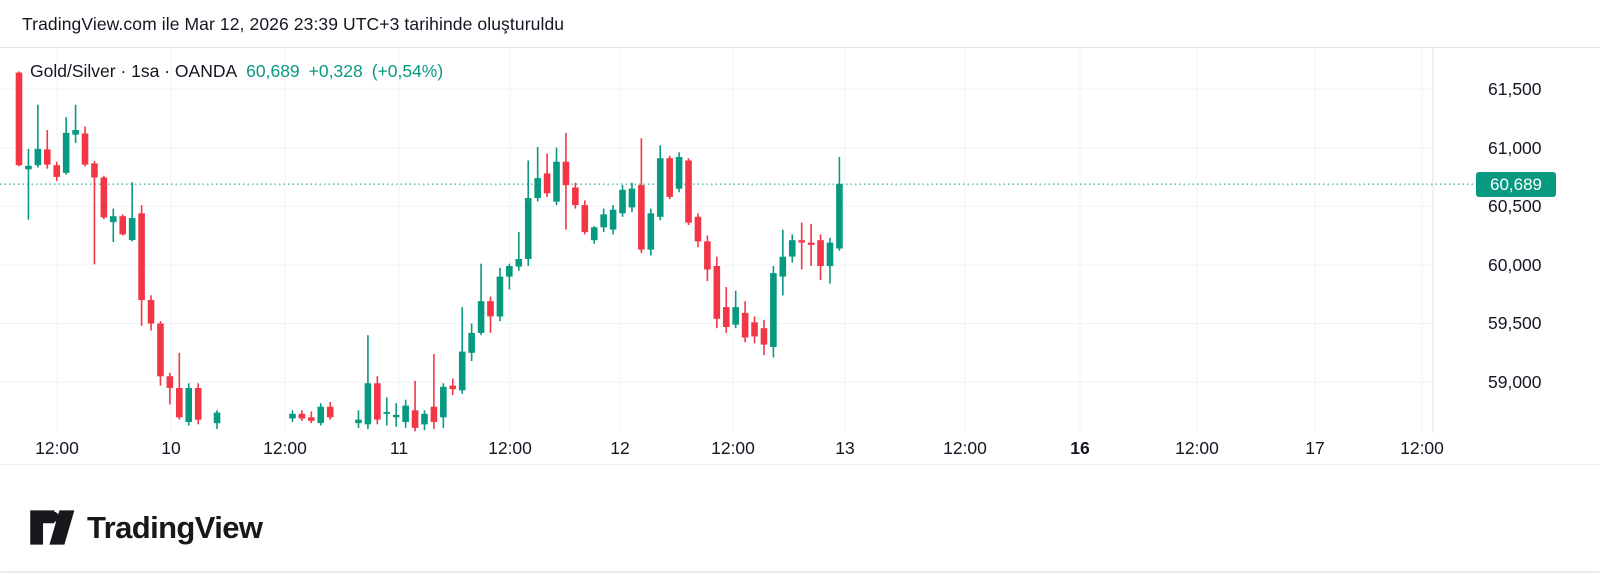 Image resolution: width=1600 pixels, height=575 pixels. I want to click on price-axis-label: 59,000, so click(1515, 382).